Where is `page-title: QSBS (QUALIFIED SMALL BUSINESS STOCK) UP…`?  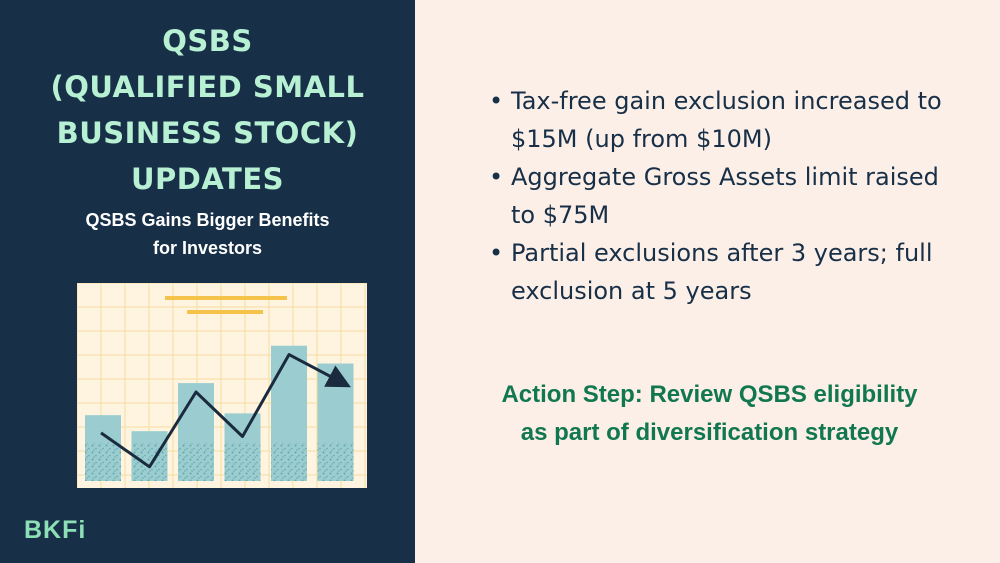
page-title: QSBS (QUALIFIED SMALL BUSINESS STOCK) UP… is located at coordinates (207, 110).